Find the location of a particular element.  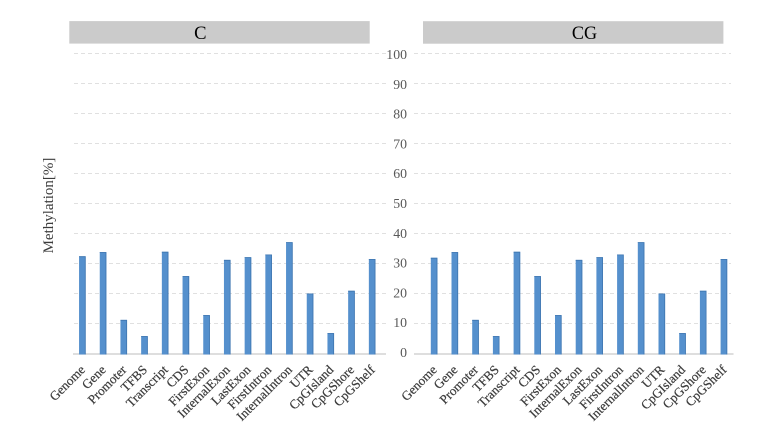

svg-text: 70 is located at coordinates (400, 143).